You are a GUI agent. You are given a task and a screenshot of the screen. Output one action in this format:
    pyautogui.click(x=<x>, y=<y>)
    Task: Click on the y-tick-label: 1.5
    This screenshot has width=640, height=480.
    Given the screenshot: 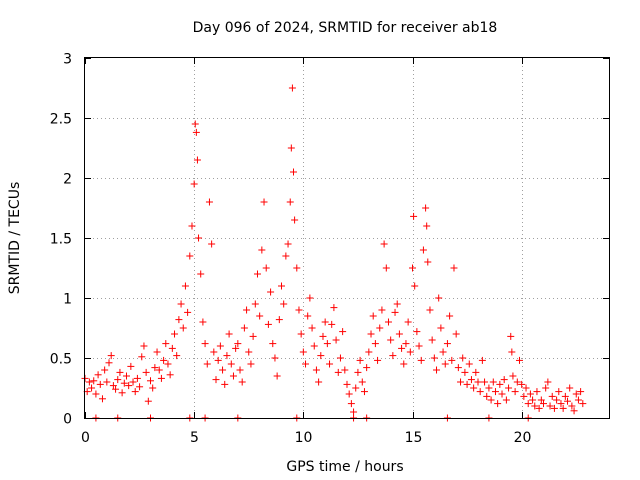 What is the action you would take?
    pyautogui.click(x=61, y=240)
    